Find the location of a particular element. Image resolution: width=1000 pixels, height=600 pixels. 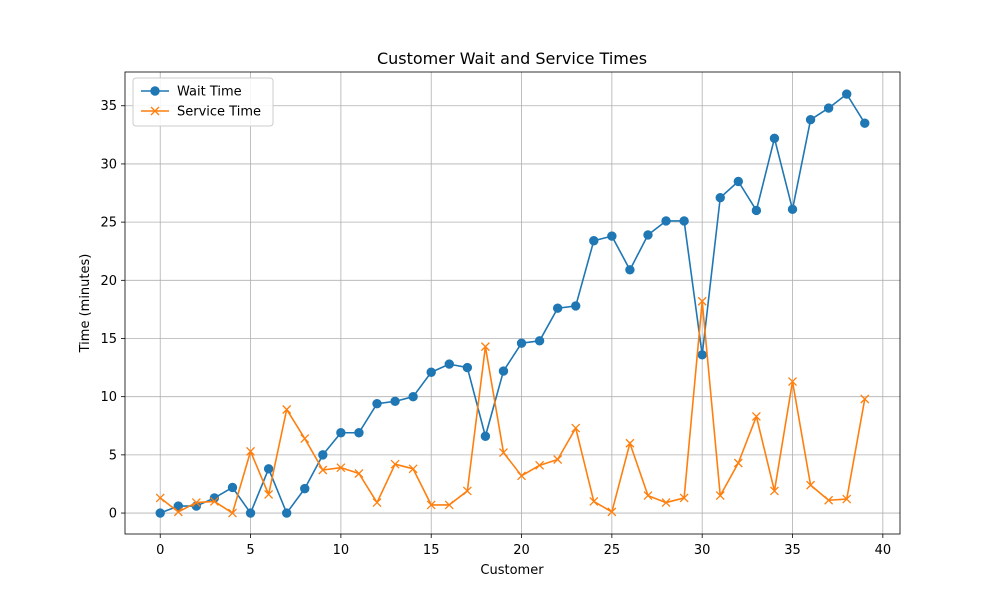

y-tick-label: 15 is located at coordinates (108, 339).